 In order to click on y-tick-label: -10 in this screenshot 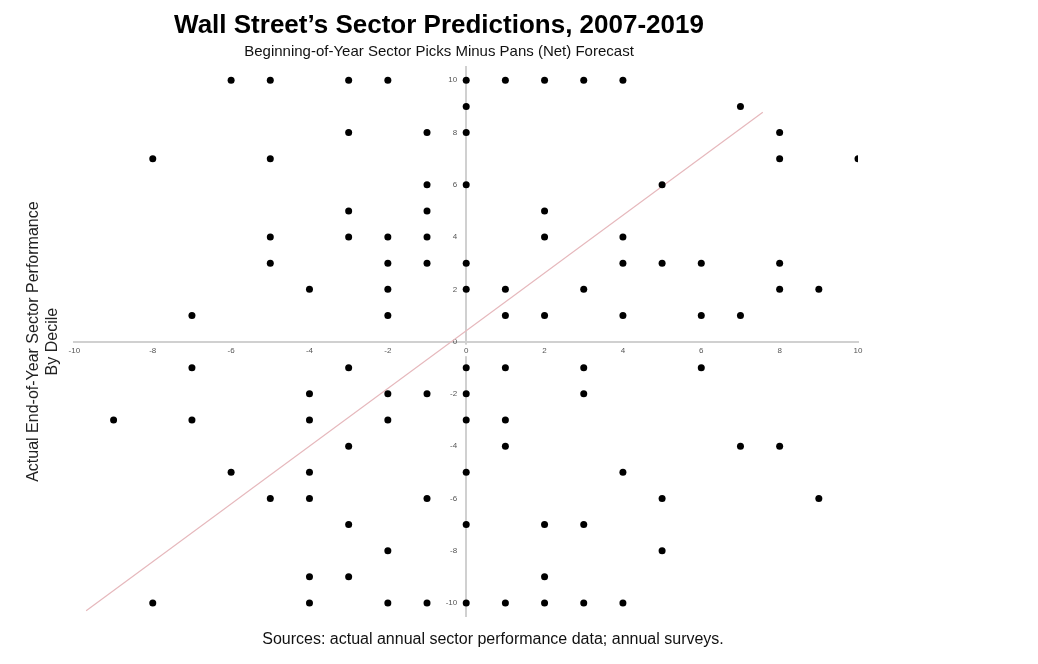, I will do `click(451, 603)`.